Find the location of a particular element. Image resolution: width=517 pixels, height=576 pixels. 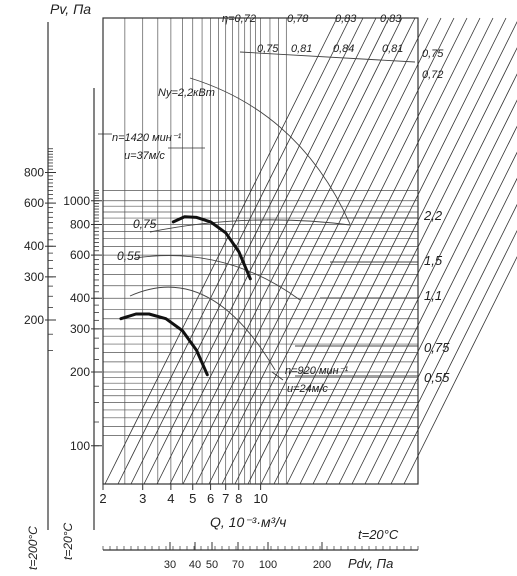

x-tick-label: 4 is located at coordinates (170, 498).